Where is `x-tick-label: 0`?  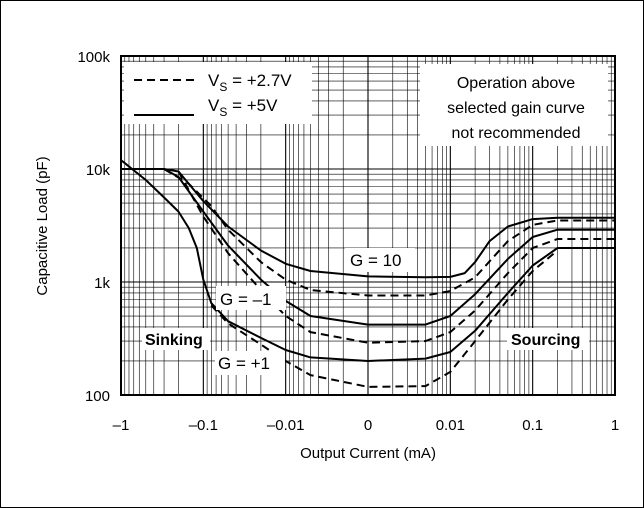
x-tick-label: 0 is located at coordinates (368, 425).